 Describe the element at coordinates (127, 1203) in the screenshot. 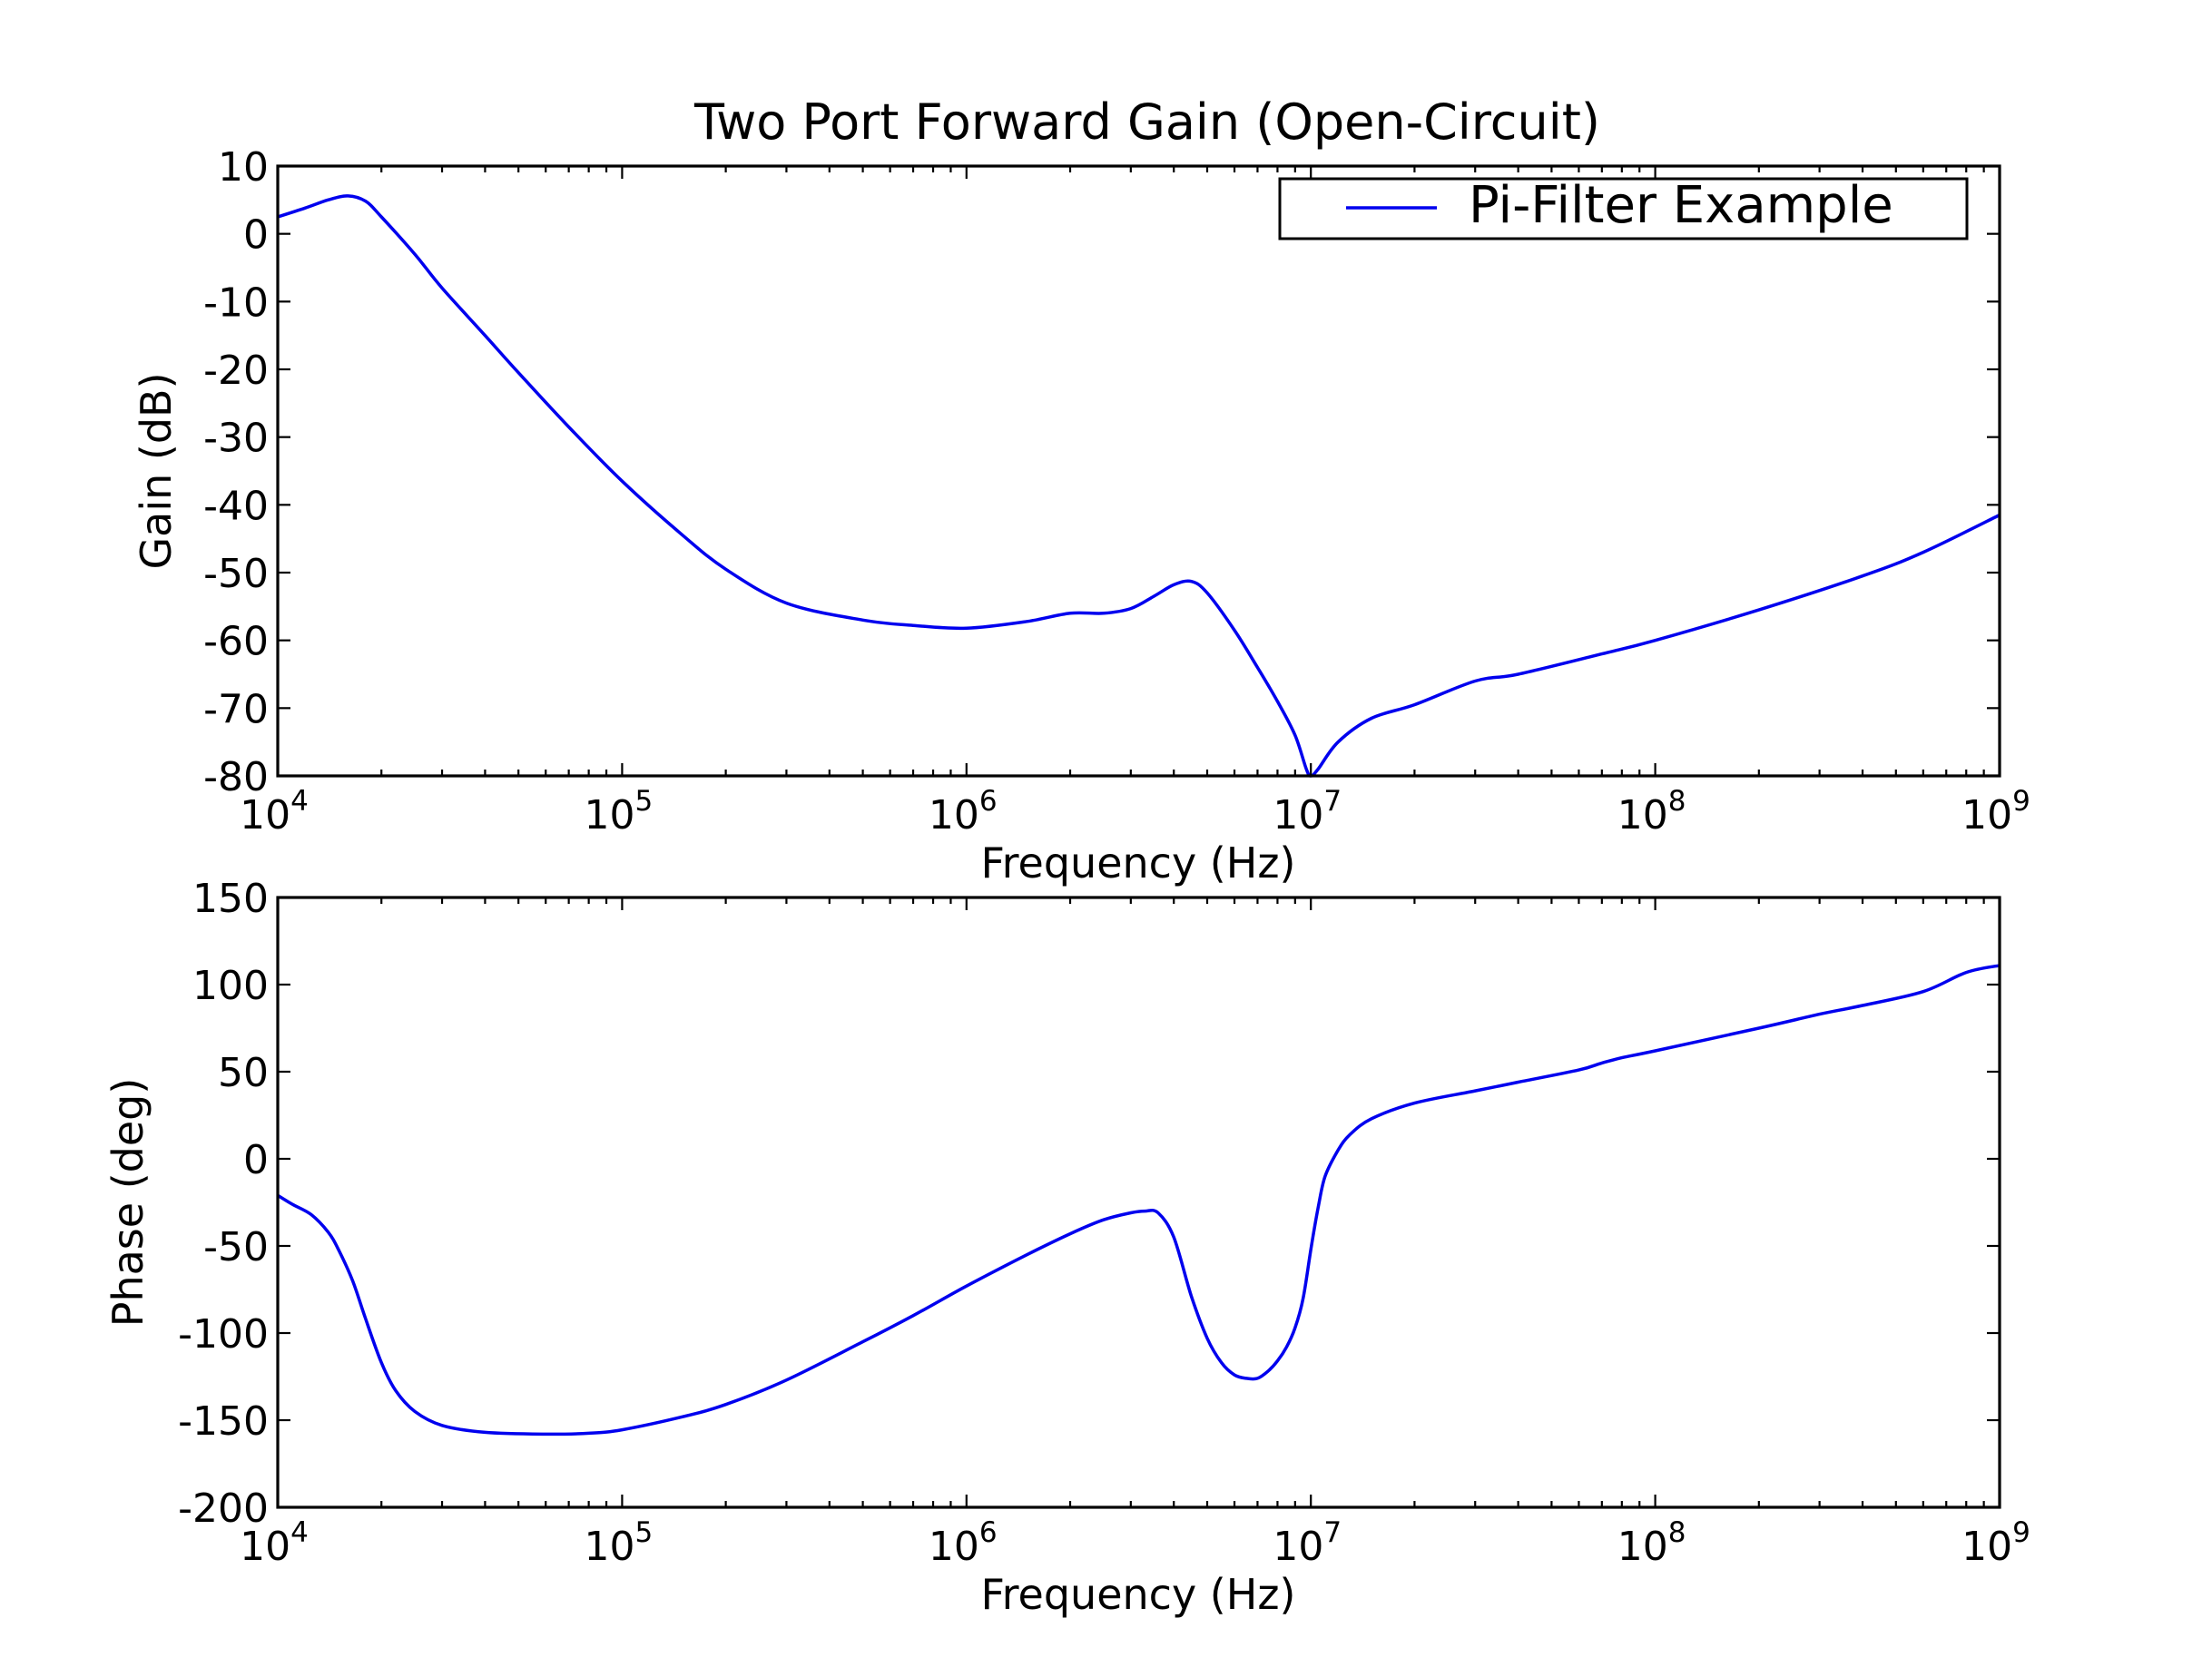

I see `phase-y-axis-label: Phase (deg)` at that location.